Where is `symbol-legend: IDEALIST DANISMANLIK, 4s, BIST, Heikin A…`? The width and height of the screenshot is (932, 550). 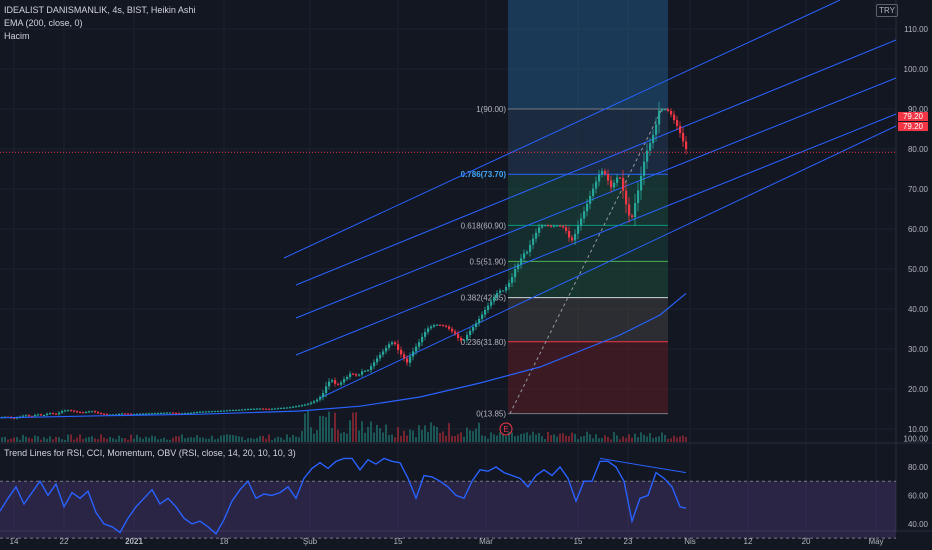 symbol-legend: IDEALIST DANISMANLIK, 4s, BIST, Heikin A… is located at coordinates (100, 10).